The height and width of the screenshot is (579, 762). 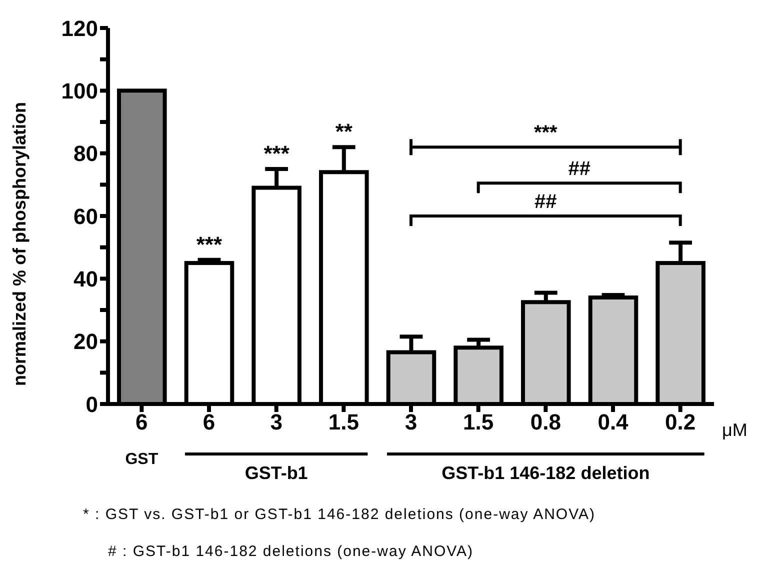 What do you see at coordinates (86, 341) in the screenshot?
I see `y-tick-label: 20` at bounding box center [86, 341].